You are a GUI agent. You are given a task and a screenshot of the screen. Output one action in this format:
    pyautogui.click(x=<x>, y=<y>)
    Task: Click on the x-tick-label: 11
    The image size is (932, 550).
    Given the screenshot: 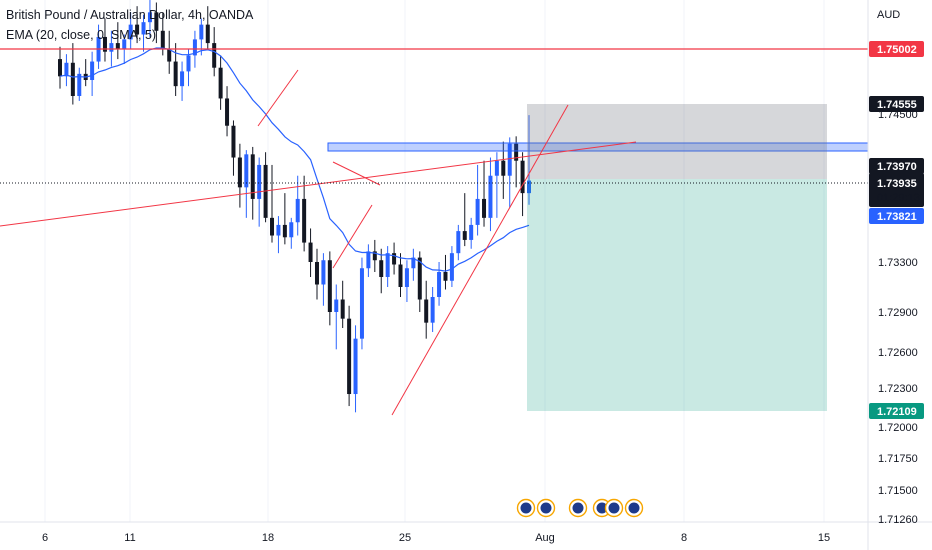 What is the action you would take?
    pyautogui.click(x=129, y=538)
    